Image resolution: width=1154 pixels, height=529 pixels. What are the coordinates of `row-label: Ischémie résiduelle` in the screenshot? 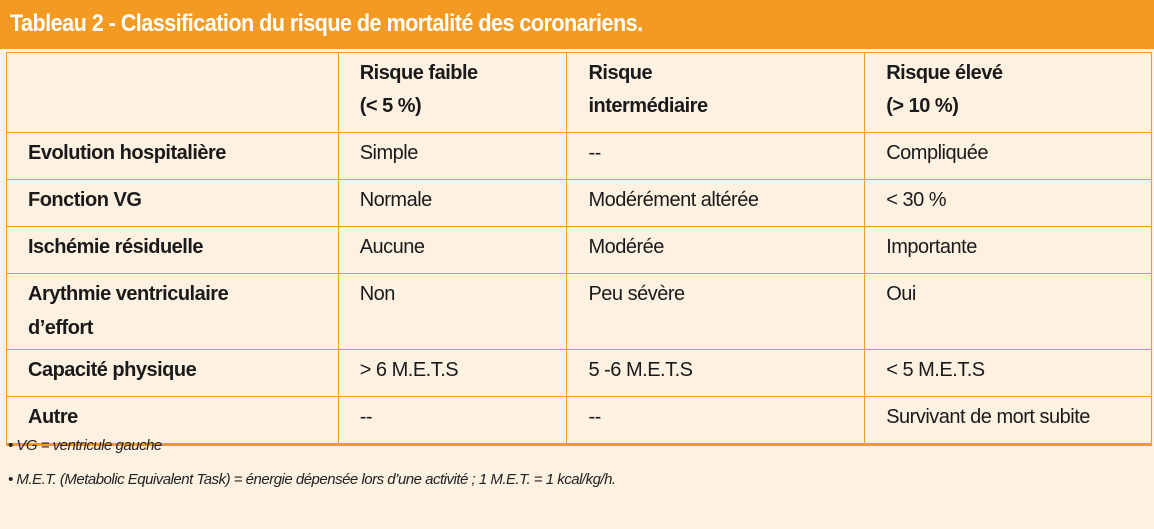 It's located at (172, 250).